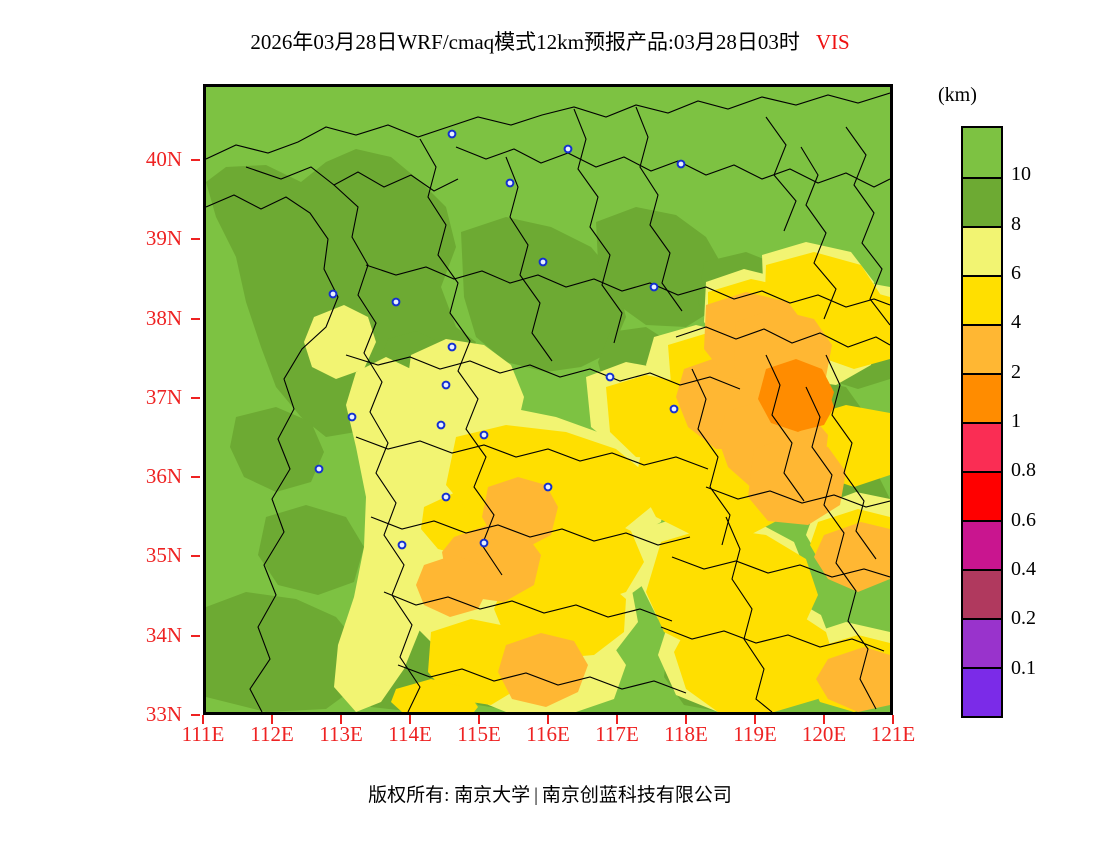 This screenshot has height=850, width=1100. I want to click on y-axis-label-35n: 35N, so click(163, 555).